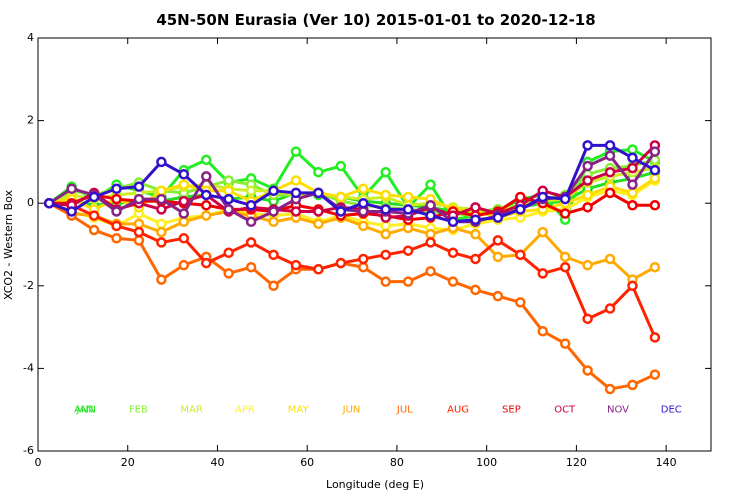 The height and width of the screenshot is (500, 750). What do you see at coordinates (245, 410) in the screenshot?
I see `legend-item-apr: APR` at bounding box center [245, 410].